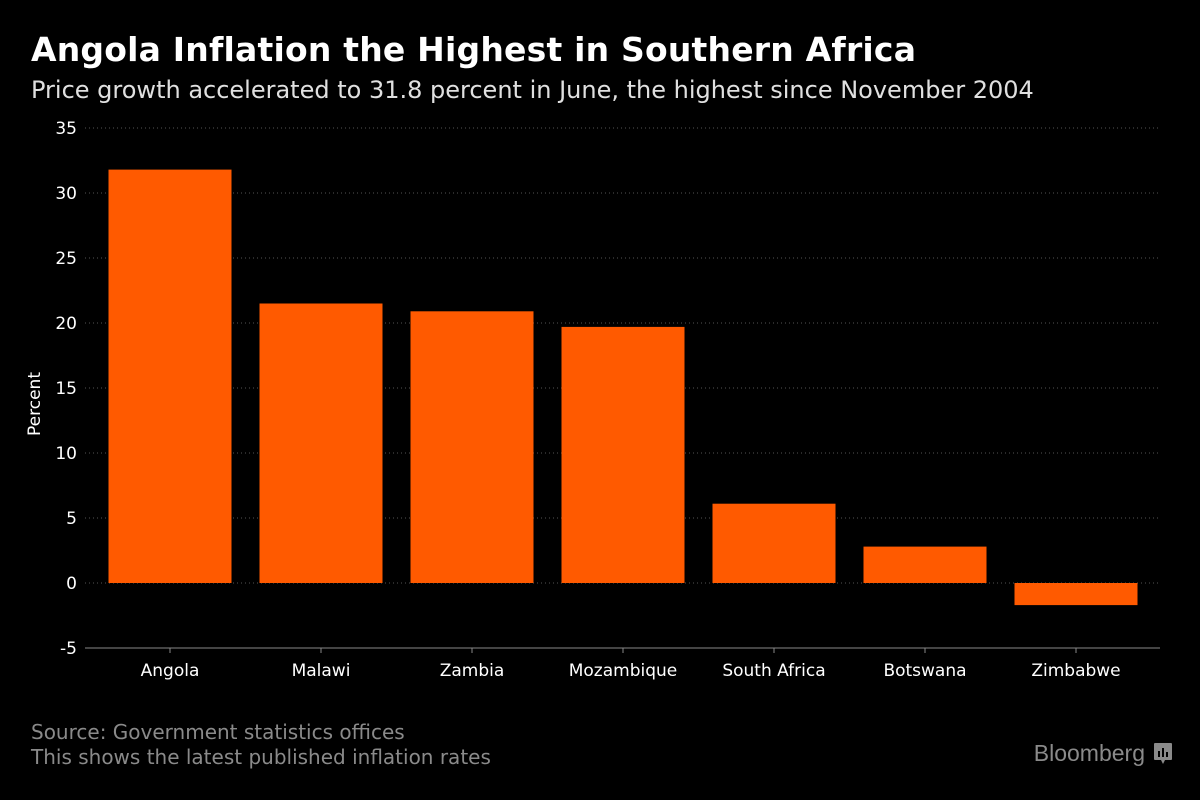  Describe the element at coordinates (1076, 594) in the screenshot. I see `bar-zimbabwe` at that location.